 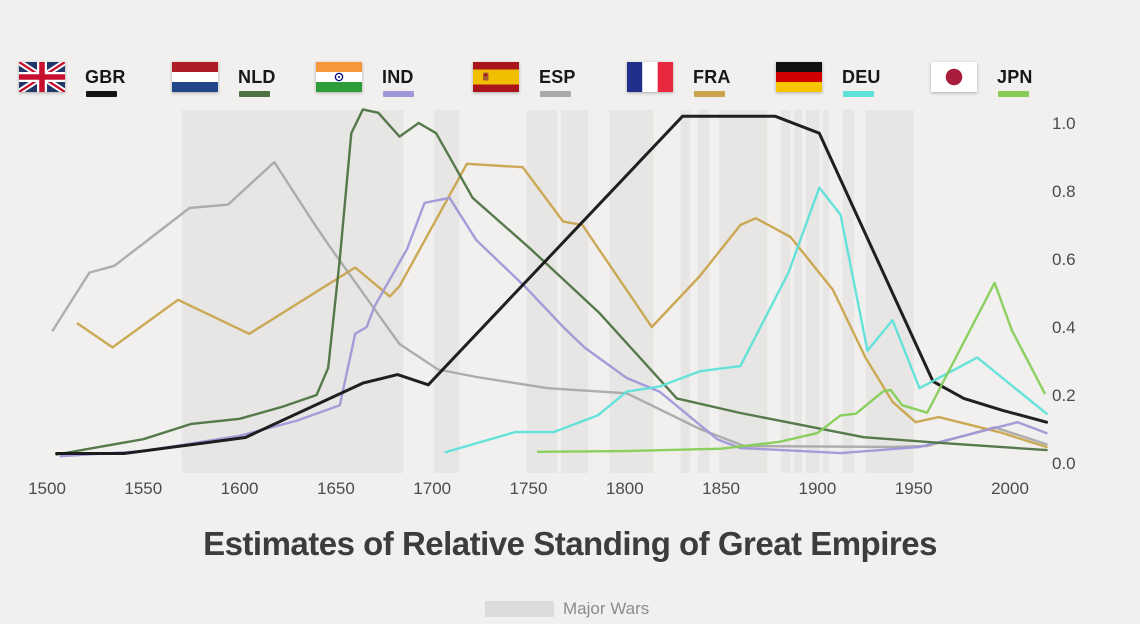 What do you see at coordinates (1064, 463) in the screenshot?
I see `y-tick-label: 0.0` at bounding box center [1064, 463].